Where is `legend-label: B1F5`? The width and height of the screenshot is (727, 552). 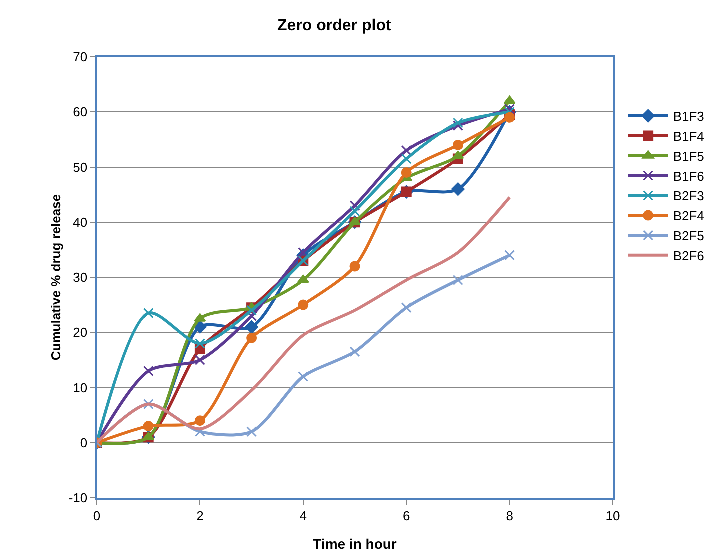 legend-label: B1F5 is located at coordinates (688, 156).